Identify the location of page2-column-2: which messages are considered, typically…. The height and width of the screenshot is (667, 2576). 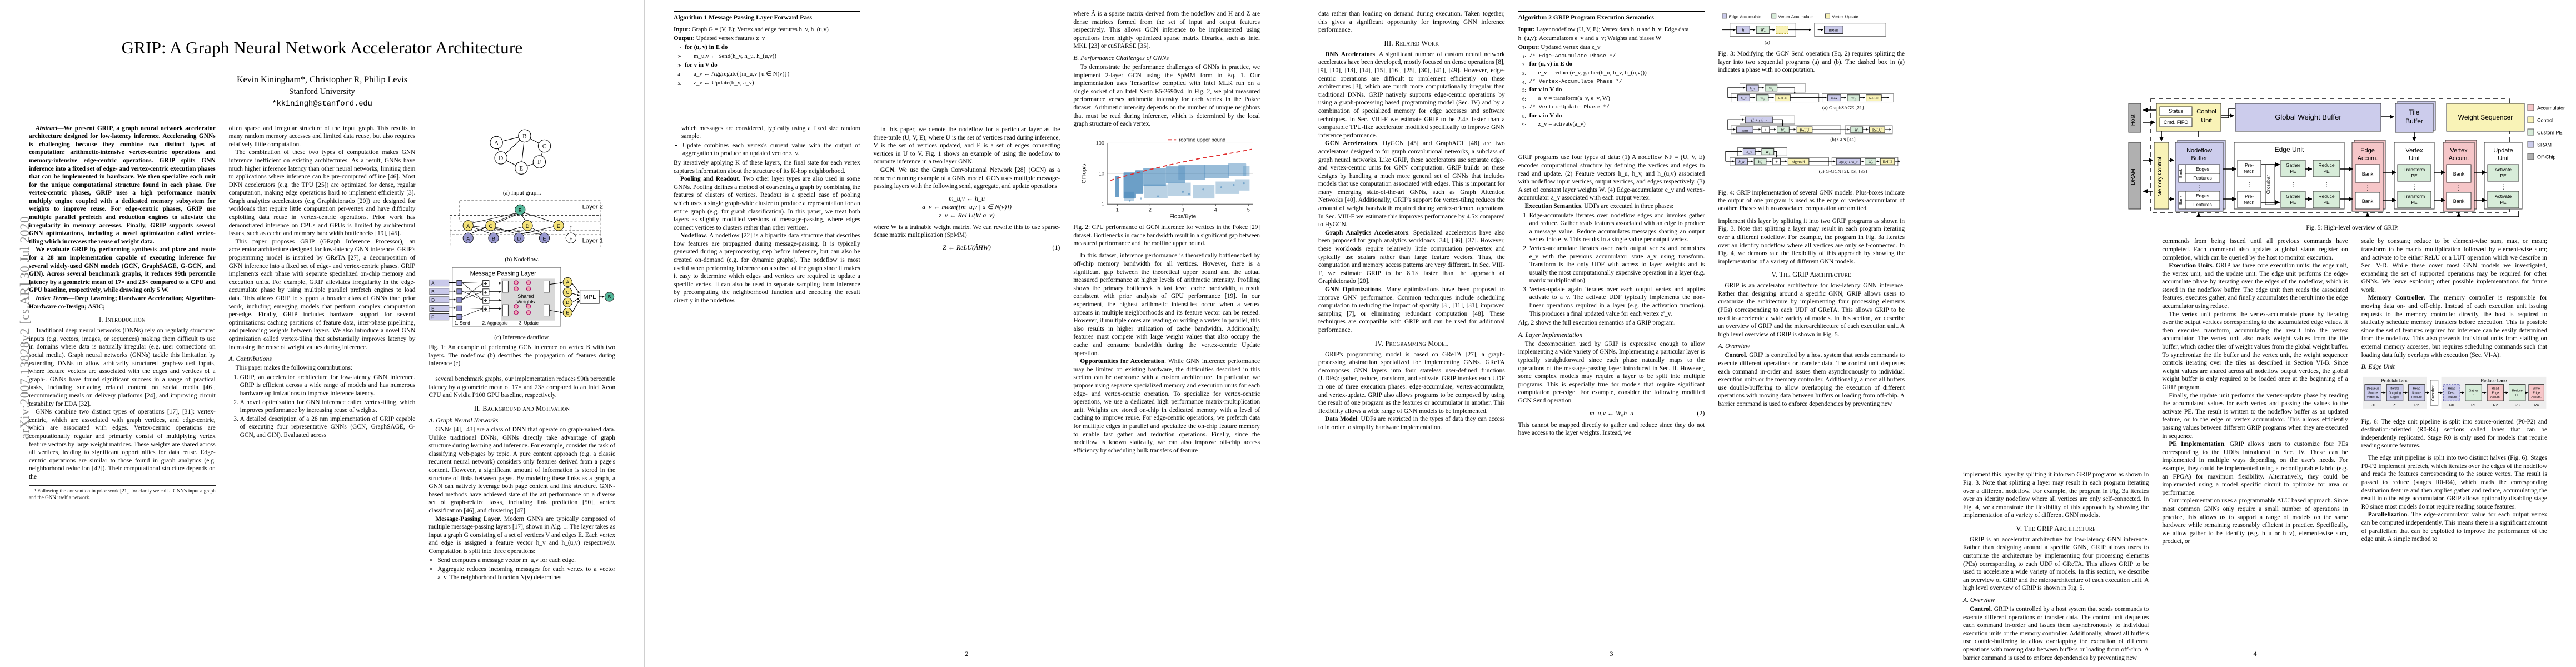
(967, 232).